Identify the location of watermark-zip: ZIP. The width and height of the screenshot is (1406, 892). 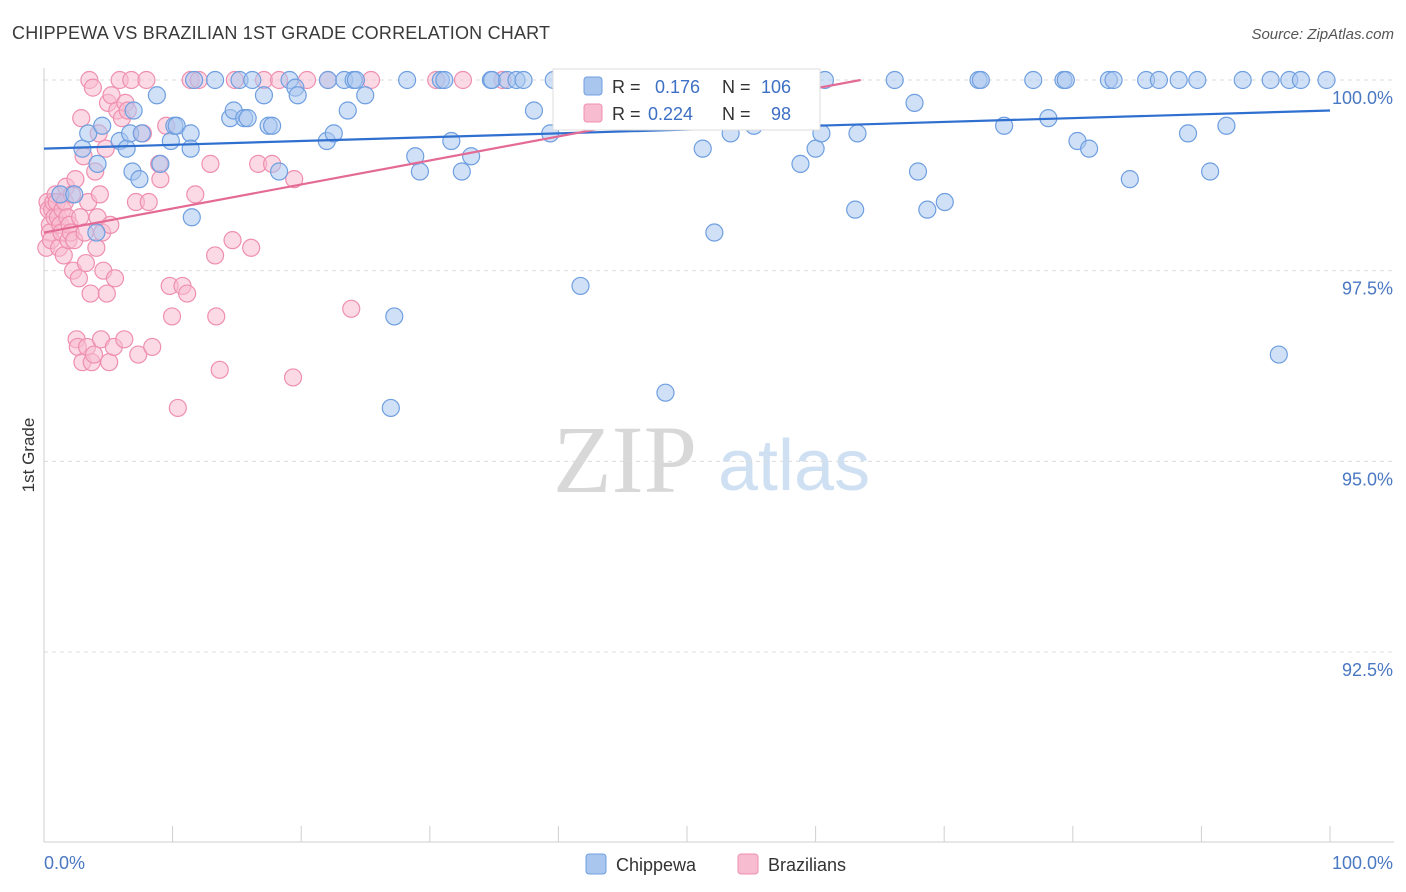
(625, 459).